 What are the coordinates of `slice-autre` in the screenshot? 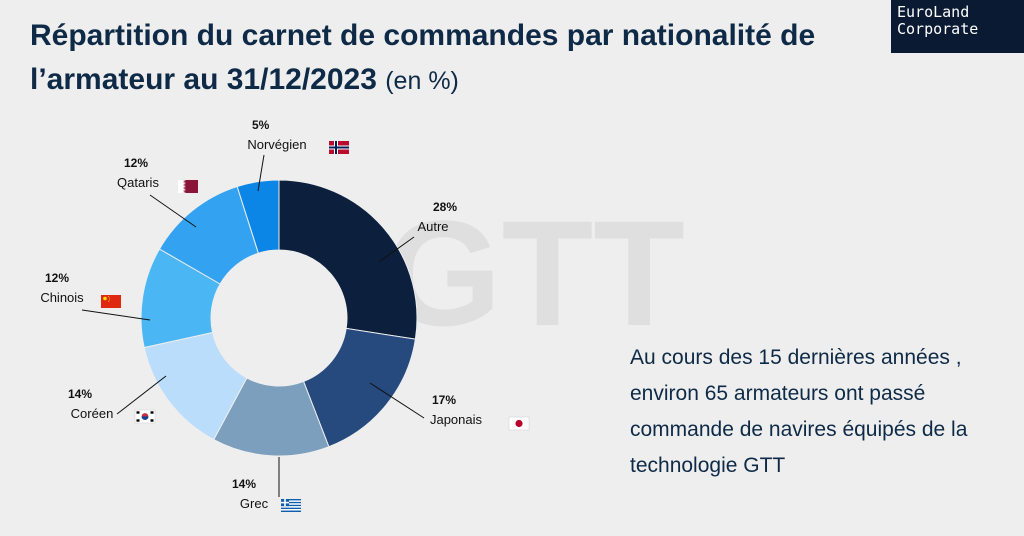 It's located at (348, 259).